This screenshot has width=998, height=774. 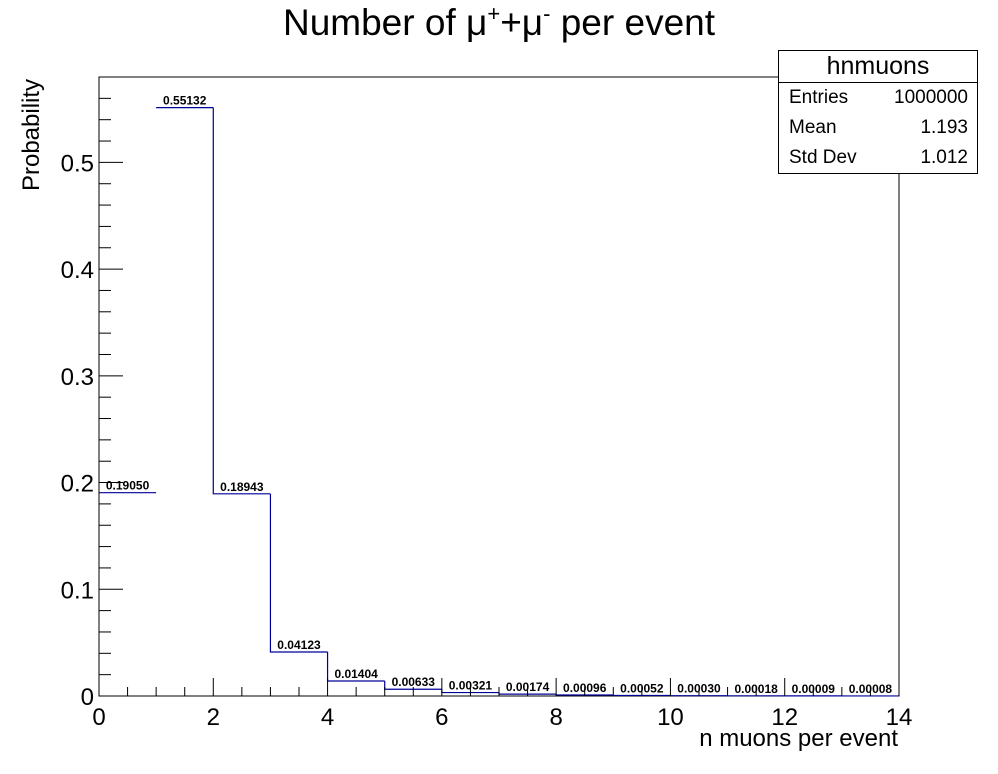 I want to click on y-tick-label: 0, so click(x=87, y=697).